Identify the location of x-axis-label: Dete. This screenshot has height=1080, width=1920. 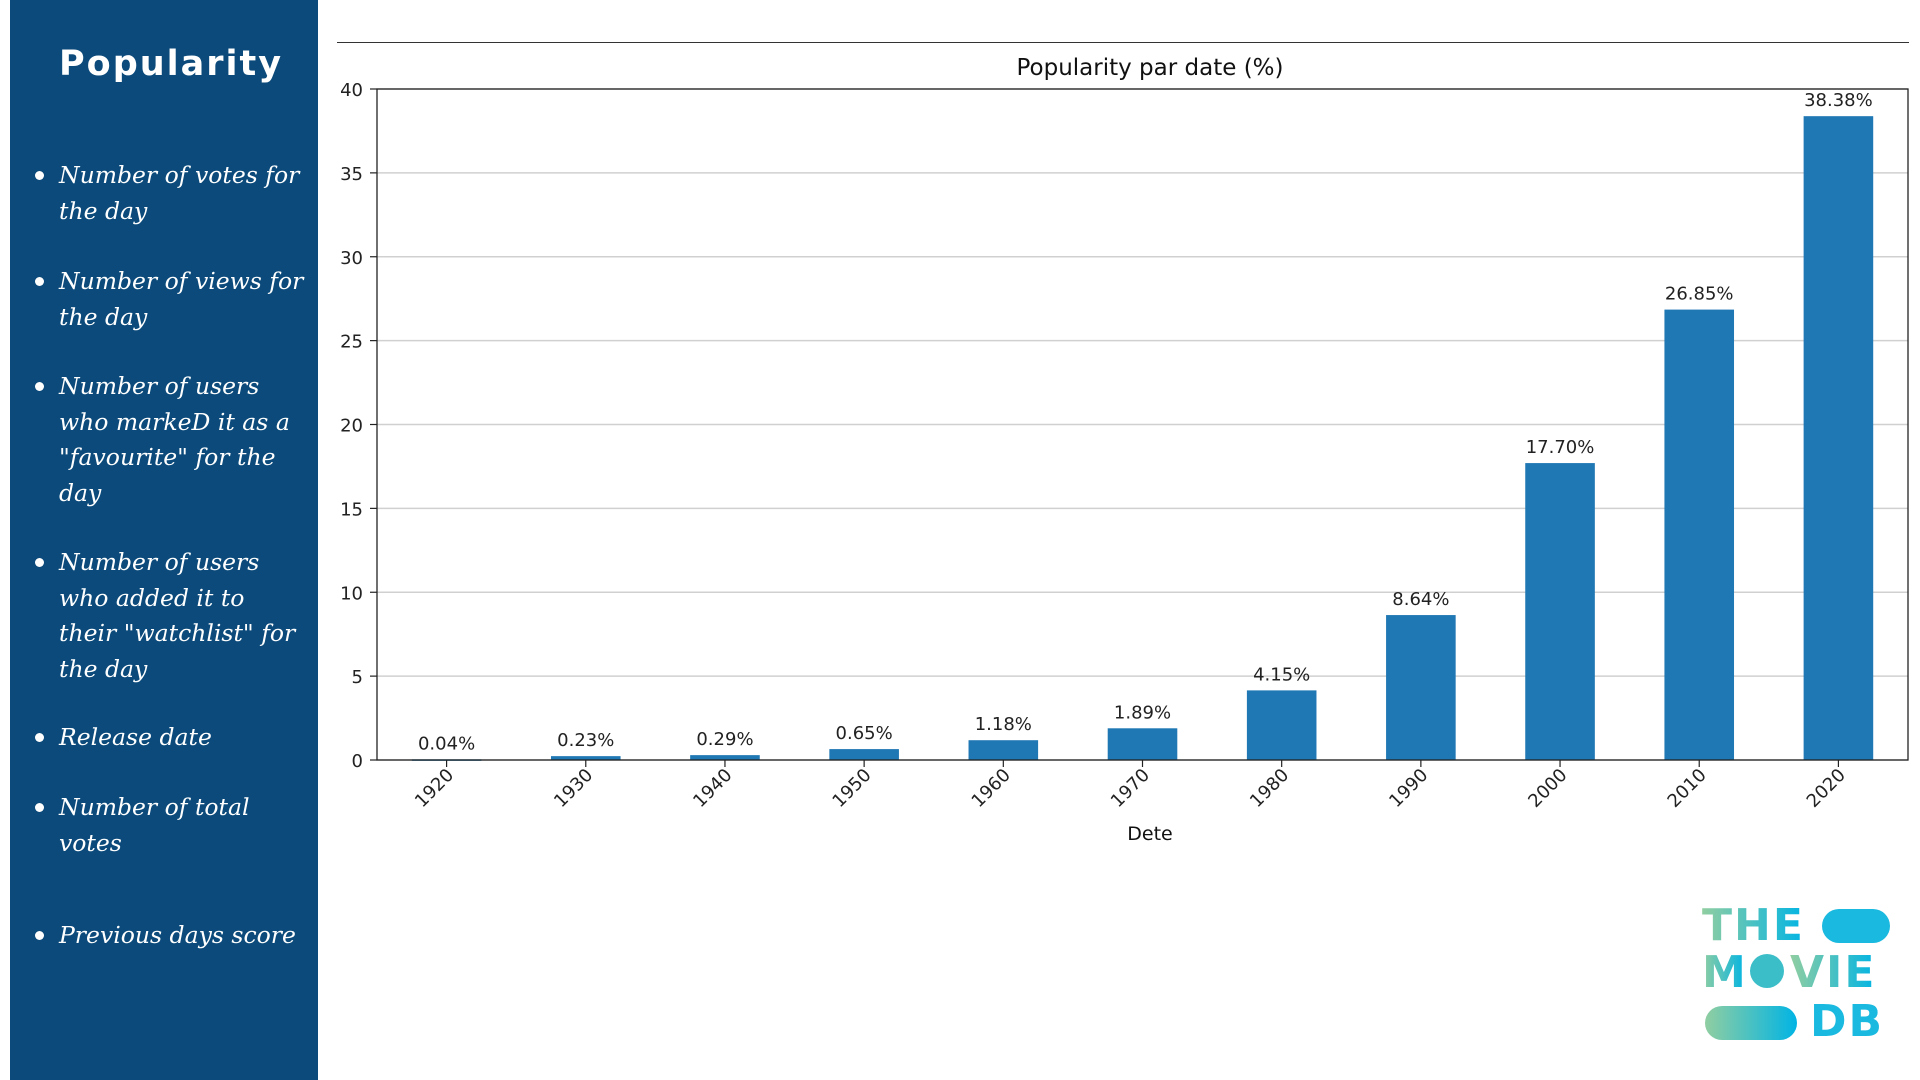
(1149, 834).